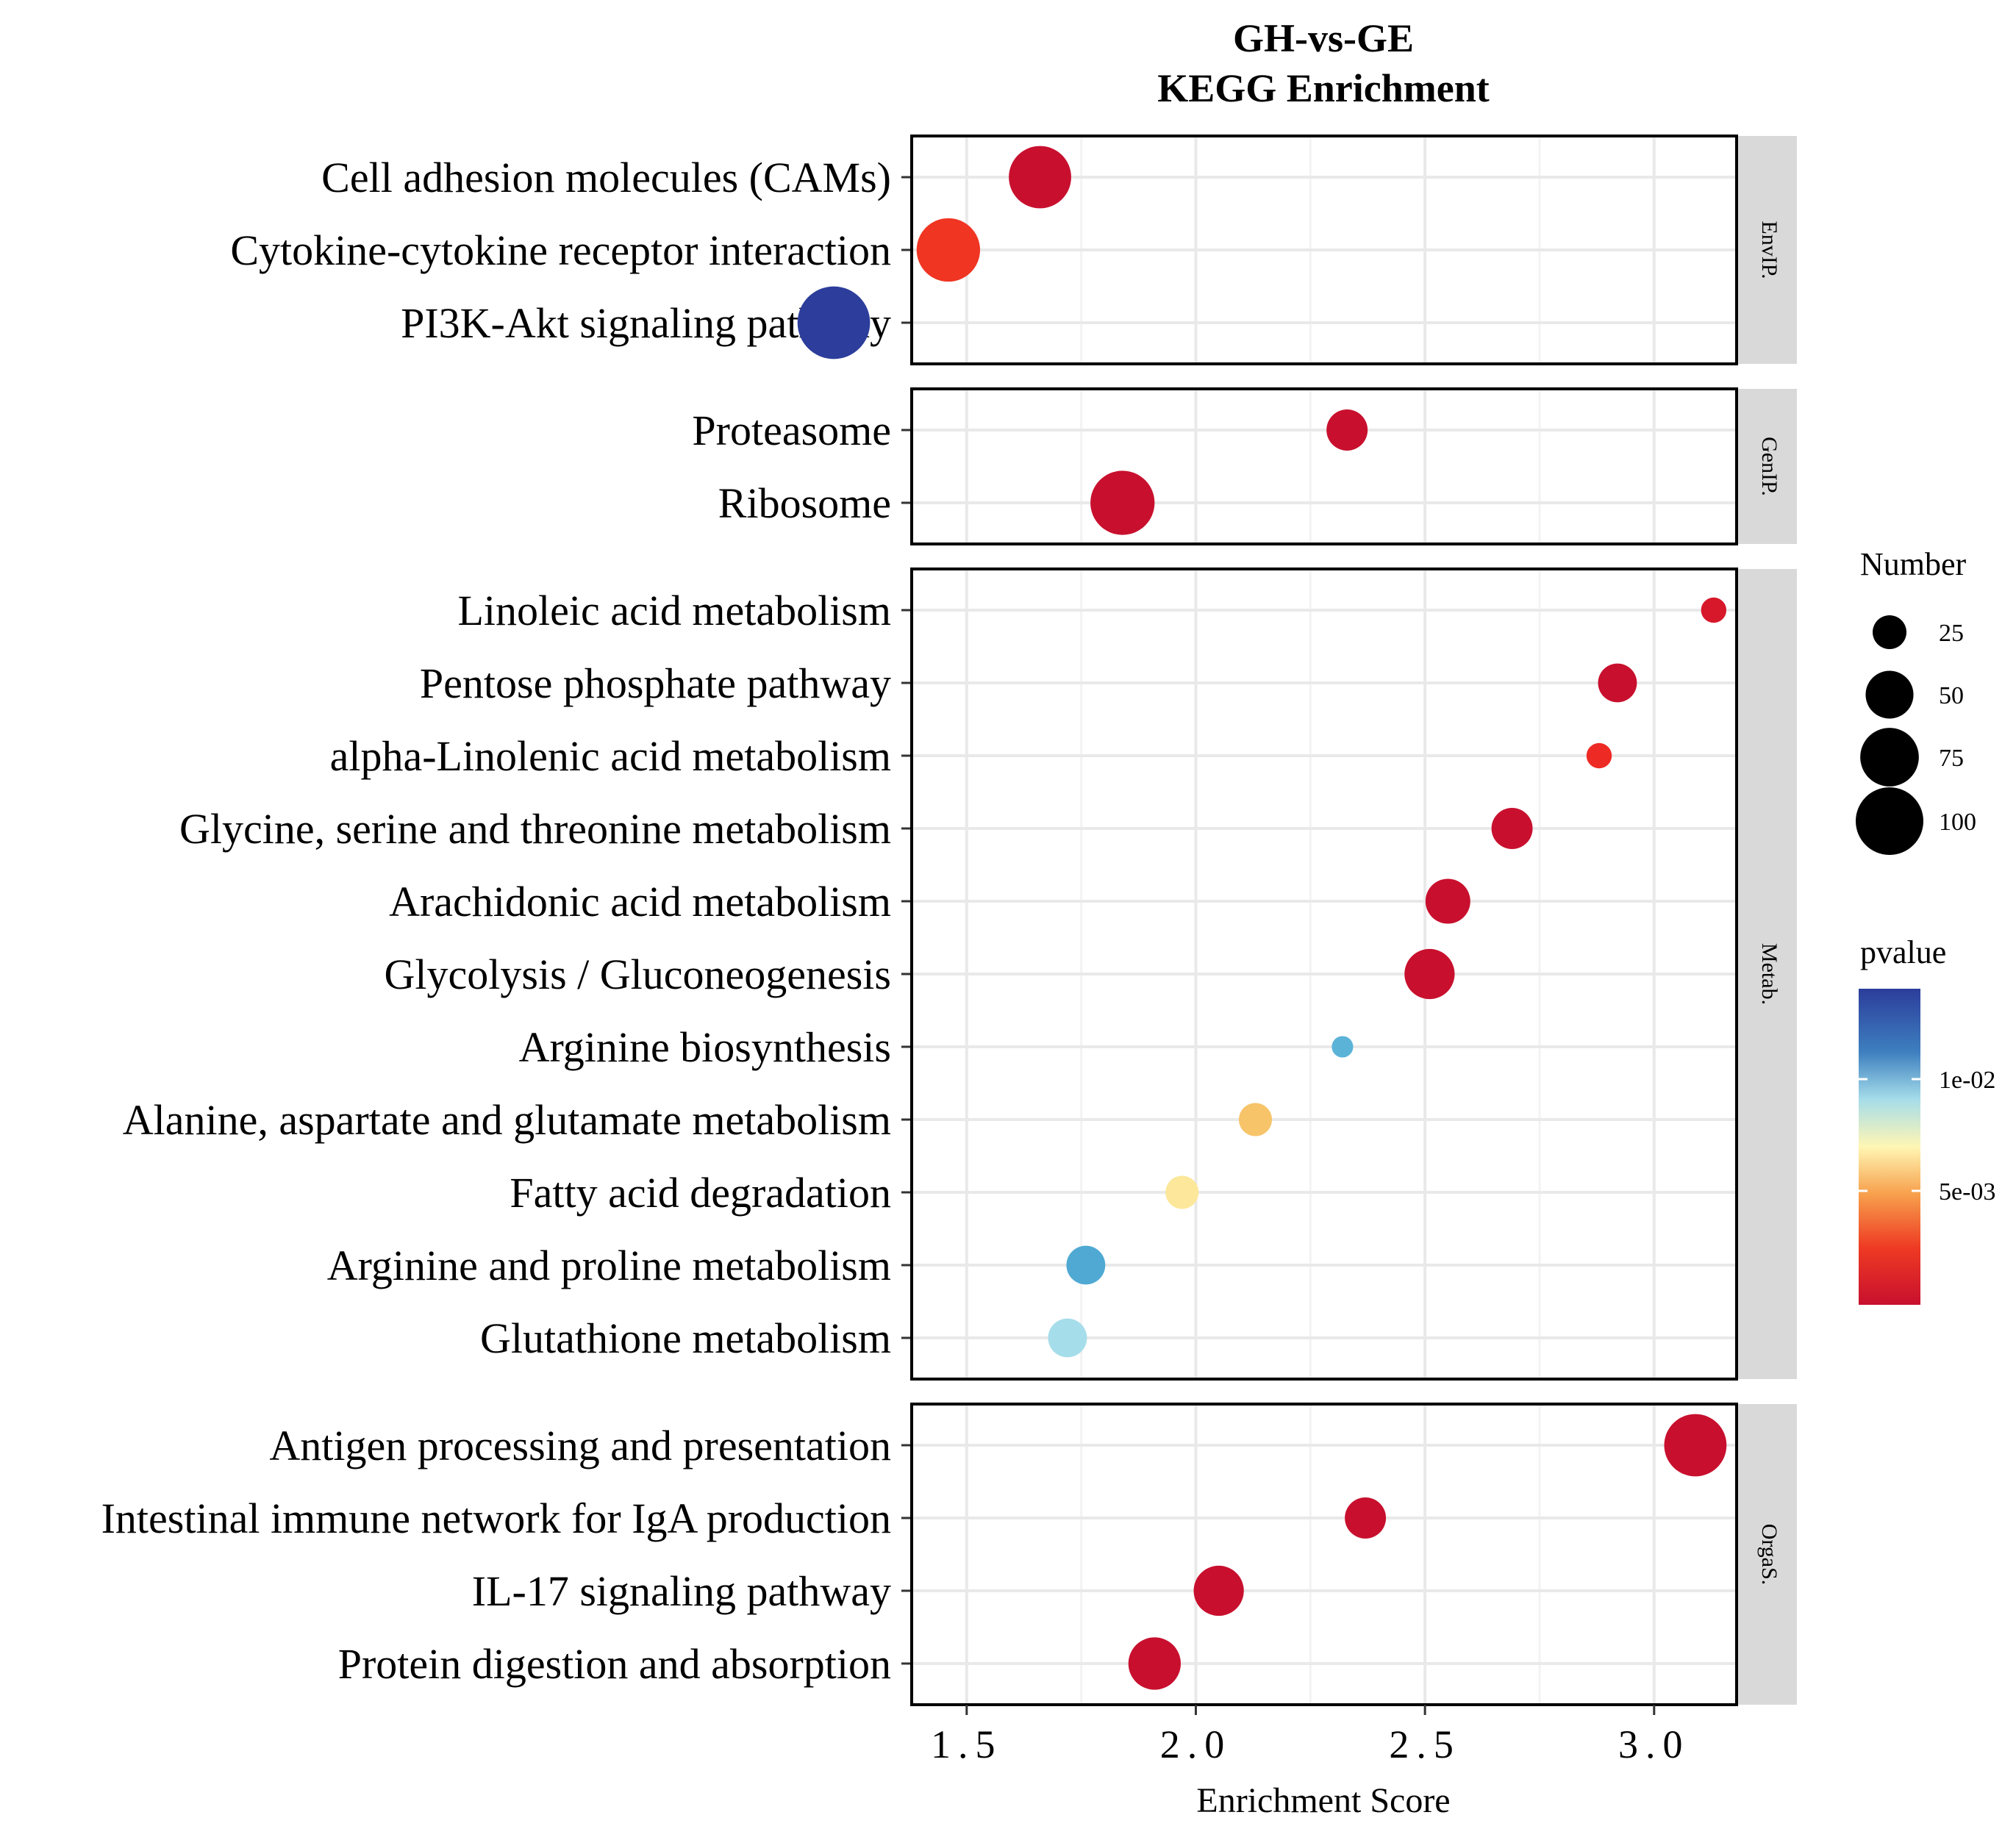 The image size is (2016, 1826). What do you see at coordinates (1927, 1119) in the screenshot?
I see `pvalue-legend: pvalue 1e-02 5e-03` at bounding box center [1927, 1119].